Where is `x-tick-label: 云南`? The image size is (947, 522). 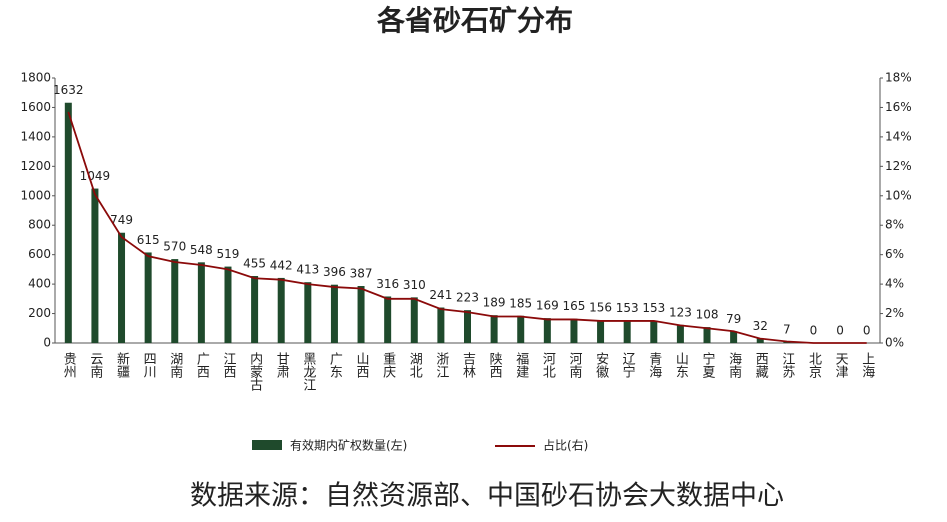
x-tick-label: 云南 is located at coordinates (95, 365).